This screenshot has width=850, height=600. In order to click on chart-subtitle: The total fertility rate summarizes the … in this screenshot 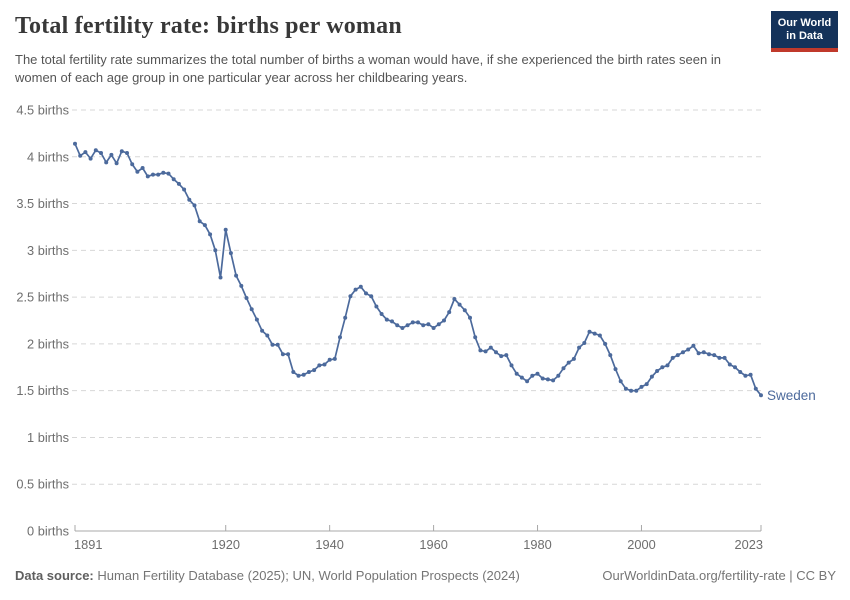, I will do `click(368, 69)`.